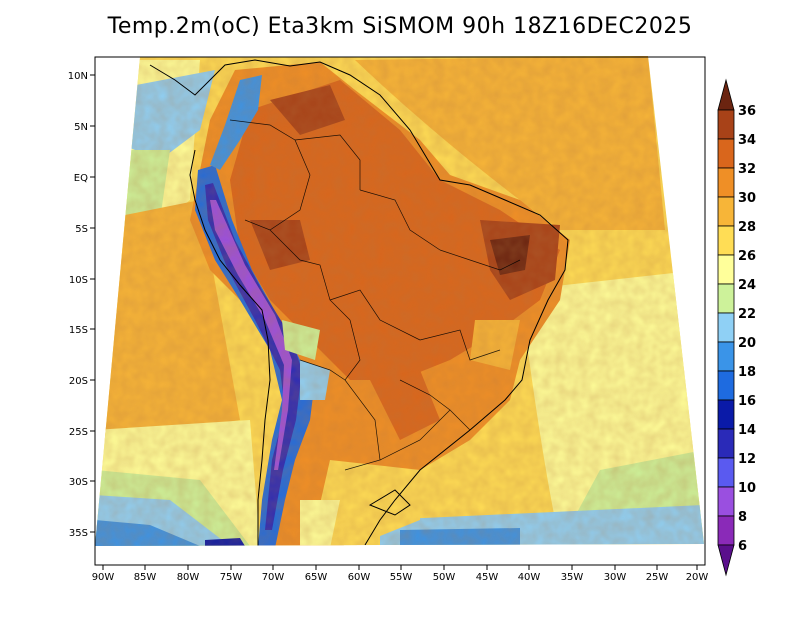 The height and width of the screenshot is (618, 800). What do you see at coordinates (747, 198) in the screenshot?
I see `colorbar-level-label: 30` at bounding box center [747, 198].